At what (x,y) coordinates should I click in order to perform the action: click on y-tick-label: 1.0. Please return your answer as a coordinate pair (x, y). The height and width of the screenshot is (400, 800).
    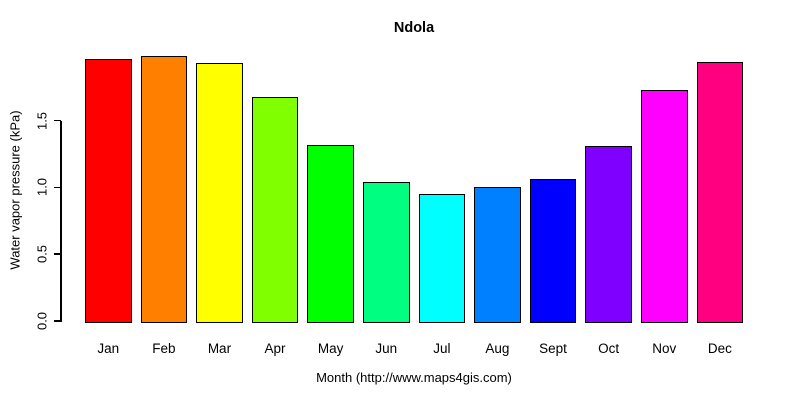
    Looking at the image, I should click on (42, 187).